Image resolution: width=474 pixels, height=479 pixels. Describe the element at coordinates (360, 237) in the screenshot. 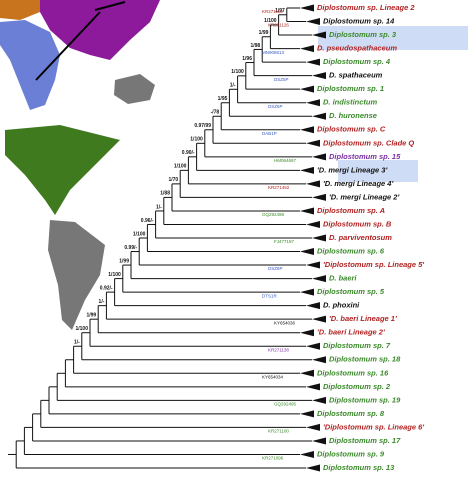

I see `clade-label: D. parviventosum` at that location.